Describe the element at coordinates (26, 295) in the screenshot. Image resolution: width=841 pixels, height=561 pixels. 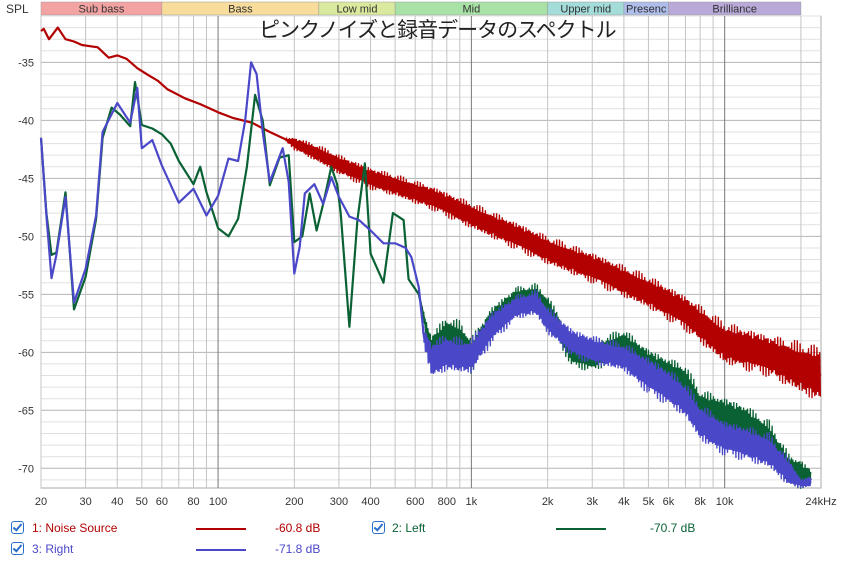
I see `y-tick-label: -55` at that location.